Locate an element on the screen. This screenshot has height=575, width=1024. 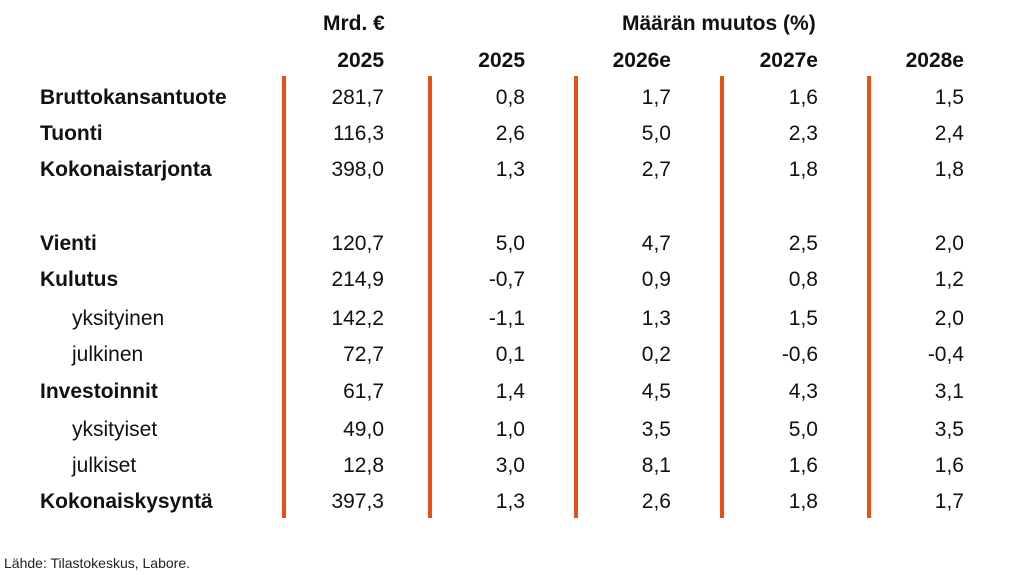
table-row: yksityinen 142,2 -1,1 1,3 1,5 2,0 is located at coordinates (512, 322).